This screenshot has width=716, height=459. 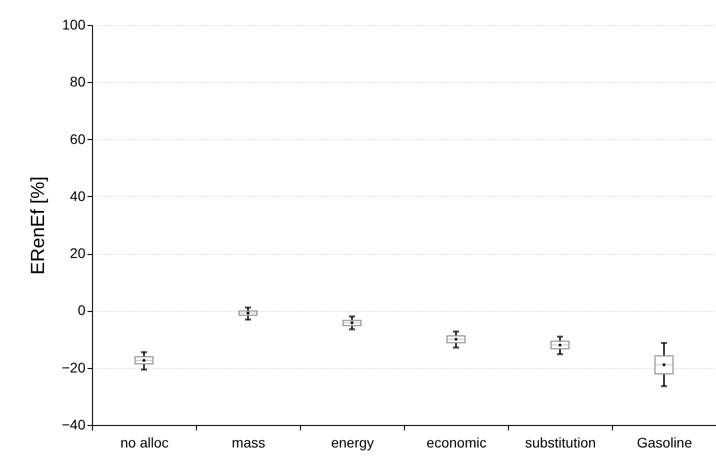 What do you see at coordinates (82, 310) in the screenshot?
I see `y-tick-label: 0` at bounding box center [82, 310].